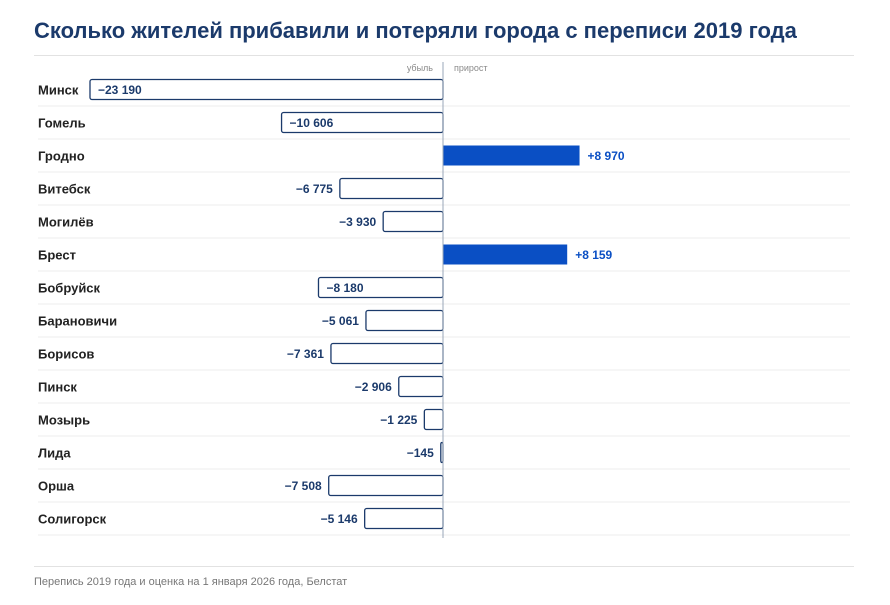 The width and height of the screenshot is (890, 605). I want to click on value-label: −5 146, so click(339, 519).